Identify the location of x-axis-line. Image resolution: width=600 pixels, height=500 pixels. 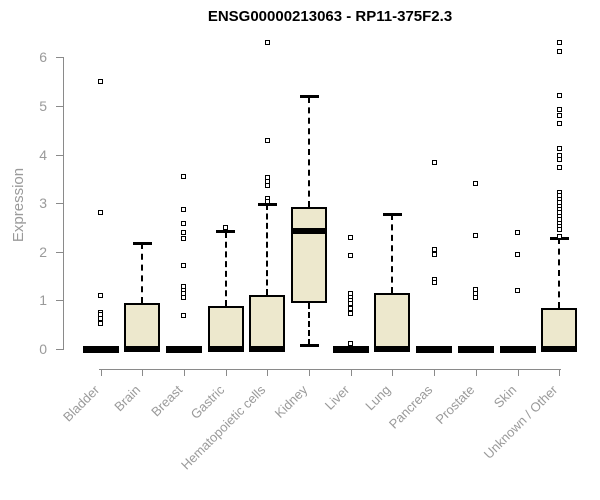
(330, 369).